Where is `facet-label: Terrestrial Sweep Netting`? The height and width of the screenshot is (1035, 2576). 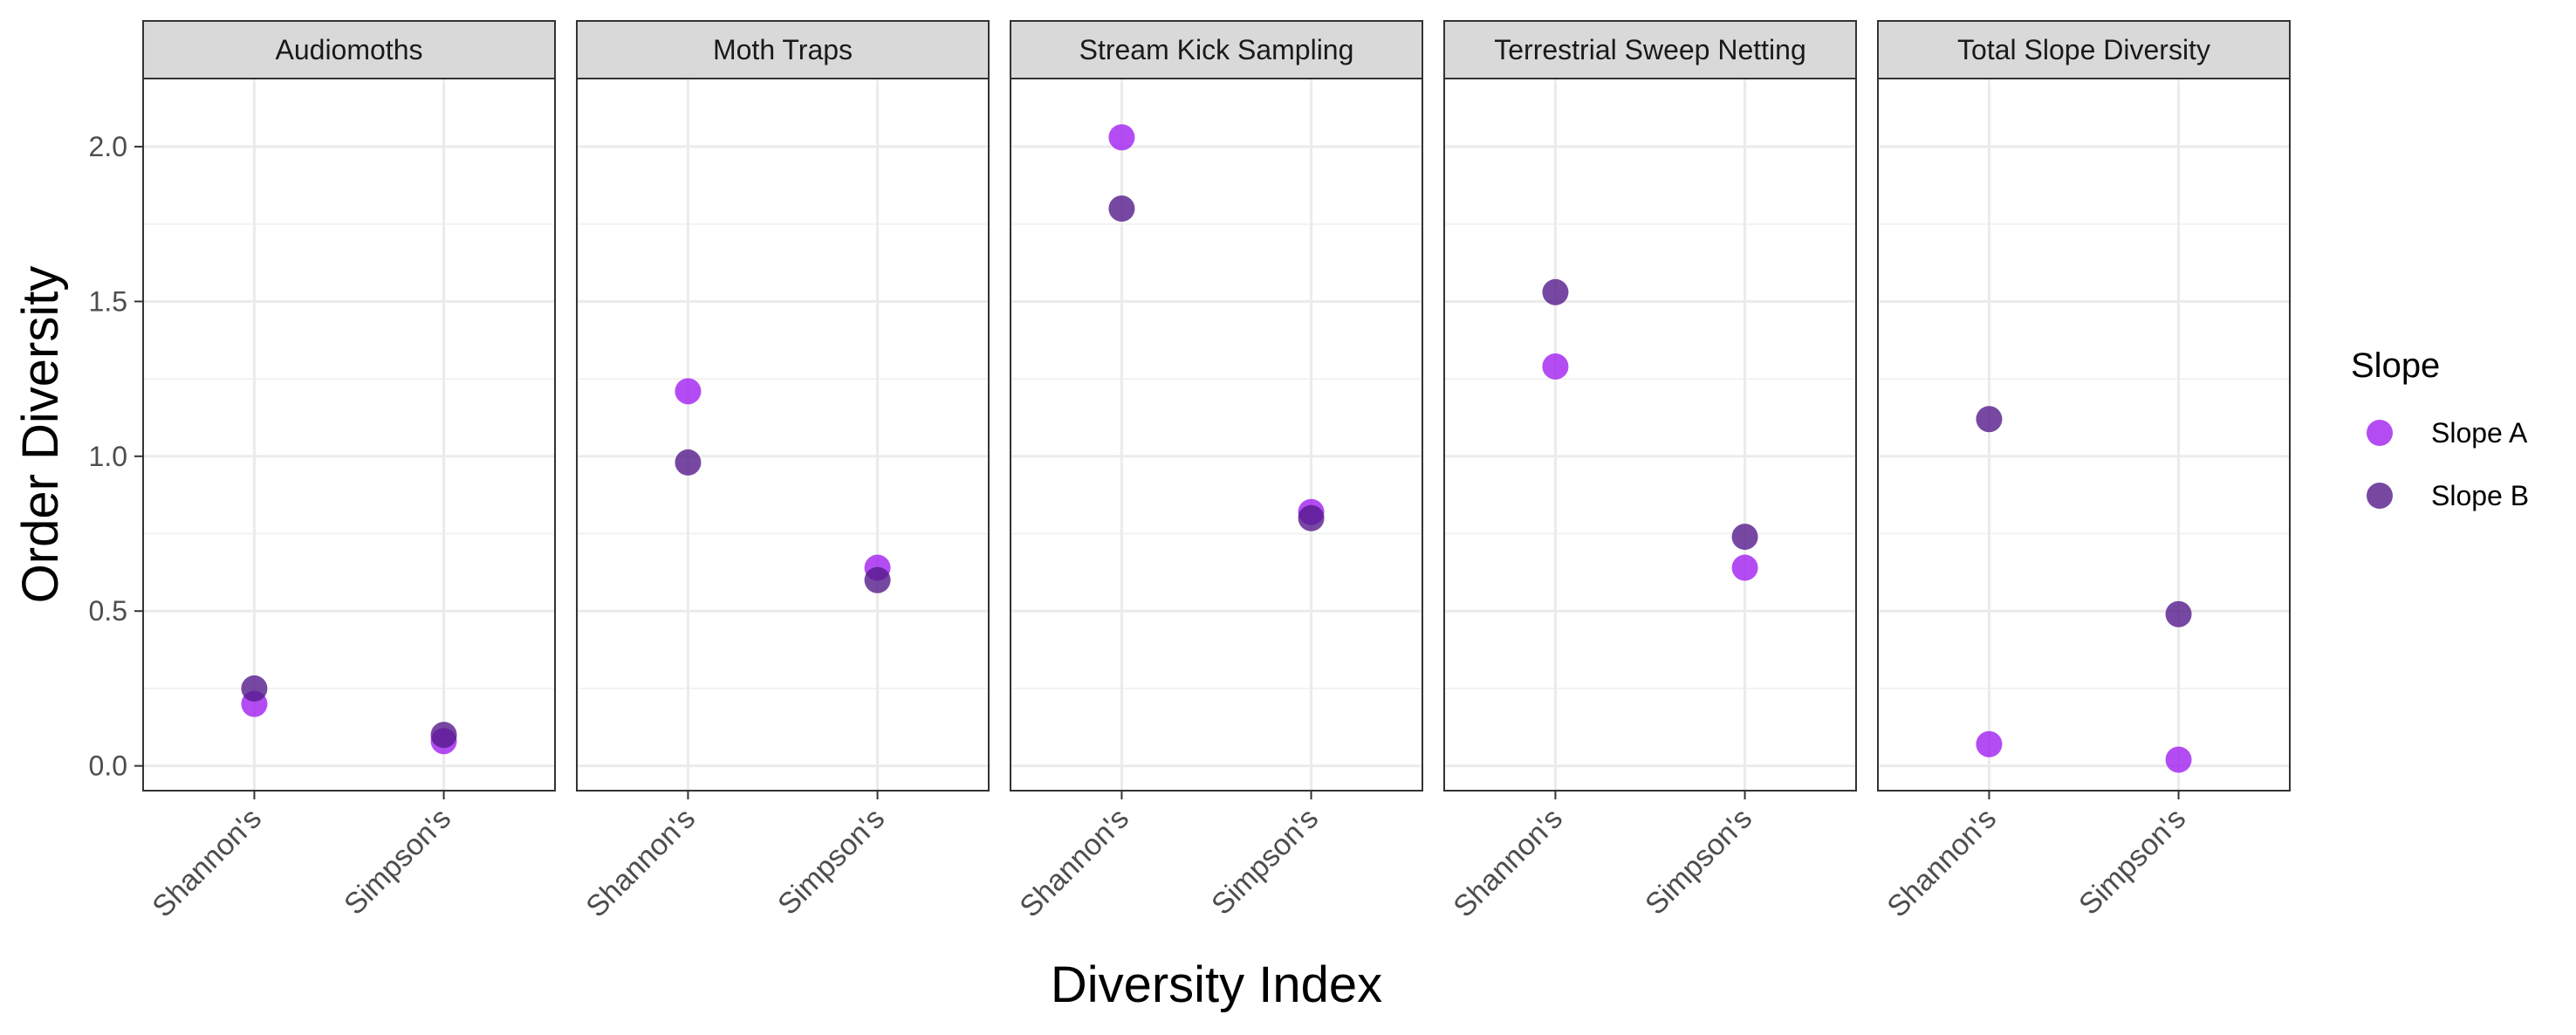
facet-label: Terrestrial Sweep Netting is located at coordinates (1650, 49).